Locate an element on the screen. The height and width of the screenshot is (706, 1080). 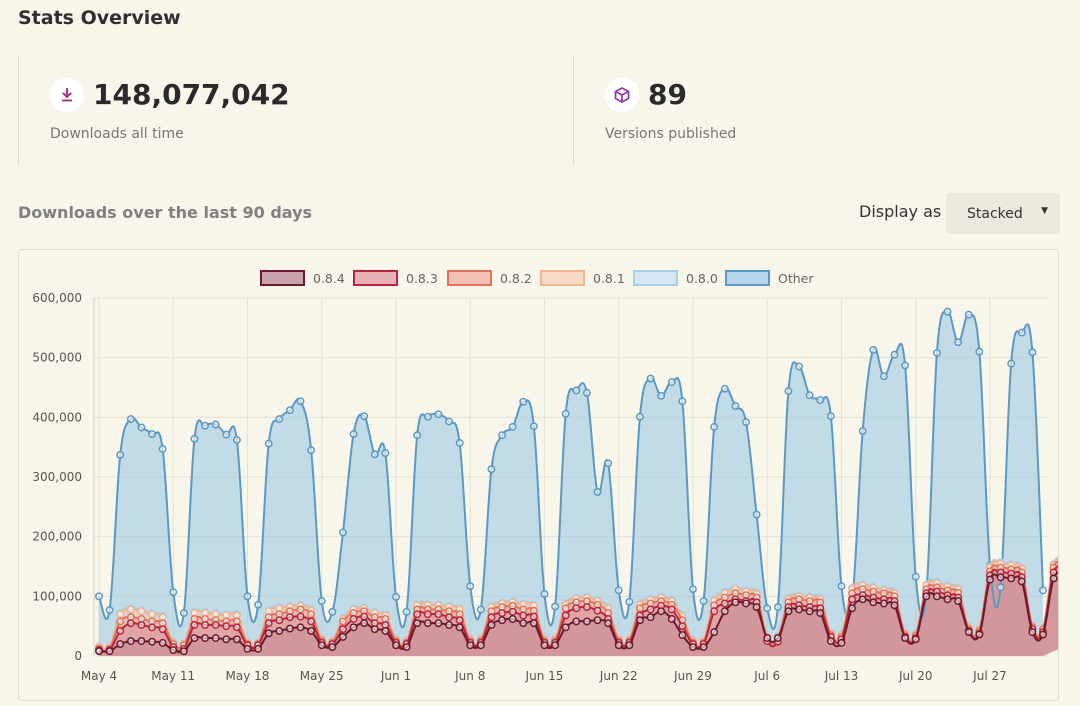
legend-item-other: Other is located at coordinates (769, 278).